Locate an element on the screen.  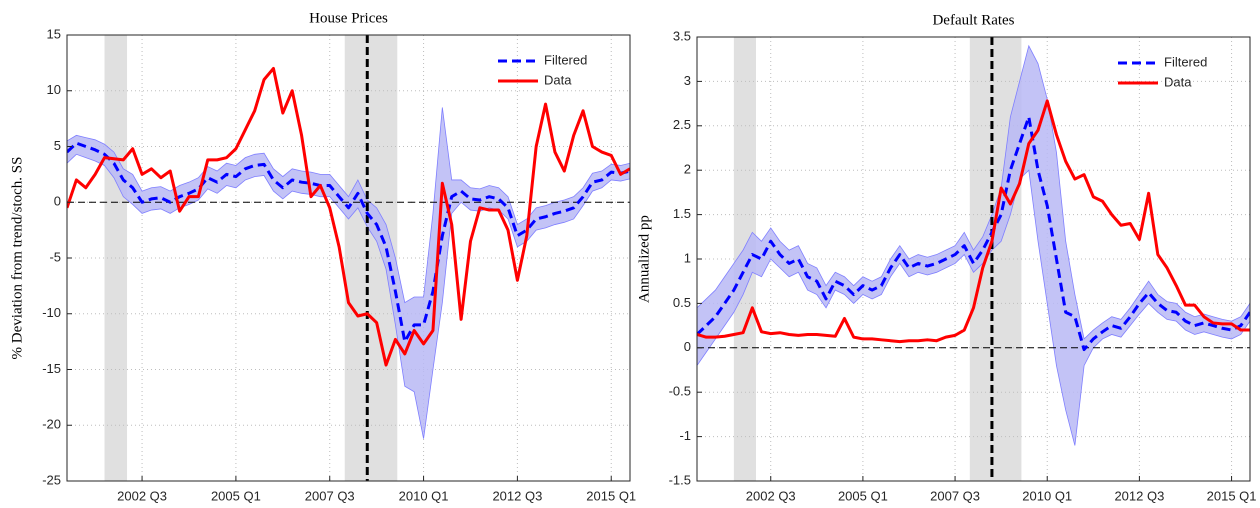
y-tick-label: 2.5 is located at coordinates (682, 124).